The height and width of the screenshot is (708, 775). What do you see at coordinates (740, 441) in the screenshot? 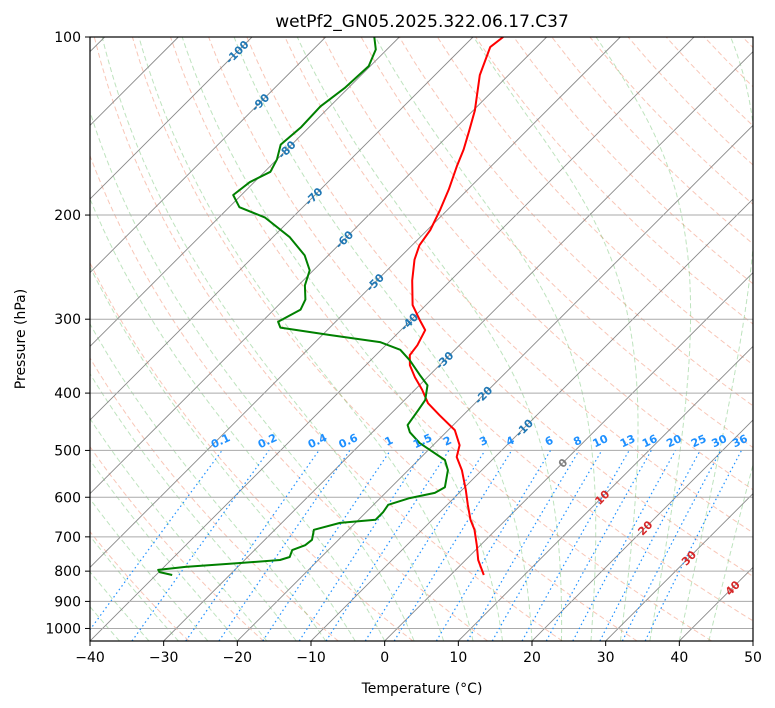
I see `mixing-ratio-label: 36` at bounding box center [740, 441].